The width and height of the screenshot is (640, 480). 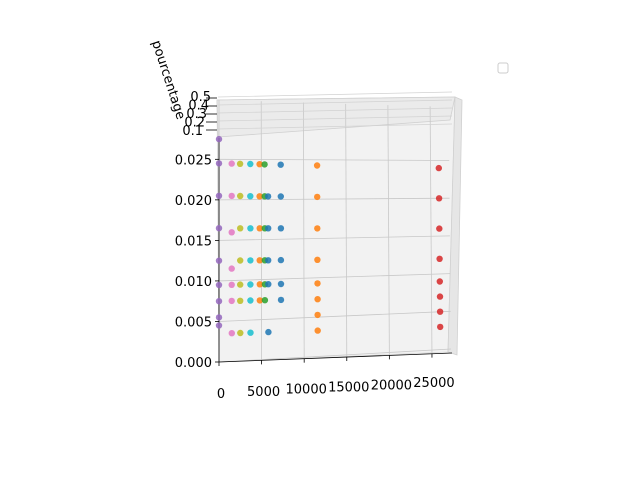 I want to click on depth-tick-label: 0.4, so click(x=198, y=106).